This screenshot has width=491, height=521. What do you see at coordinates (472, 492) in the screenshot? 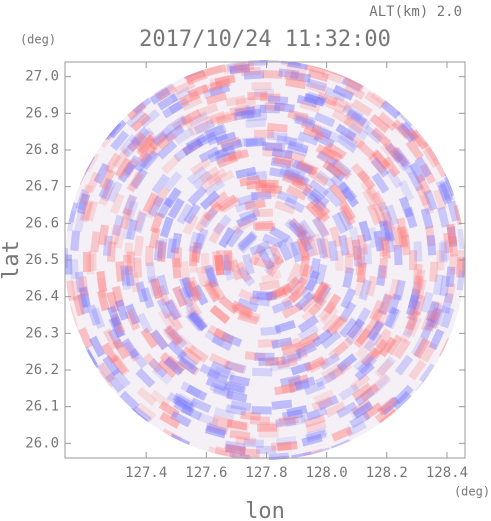
I see `x-unit: (deg)` at bounding box center [472, 492].